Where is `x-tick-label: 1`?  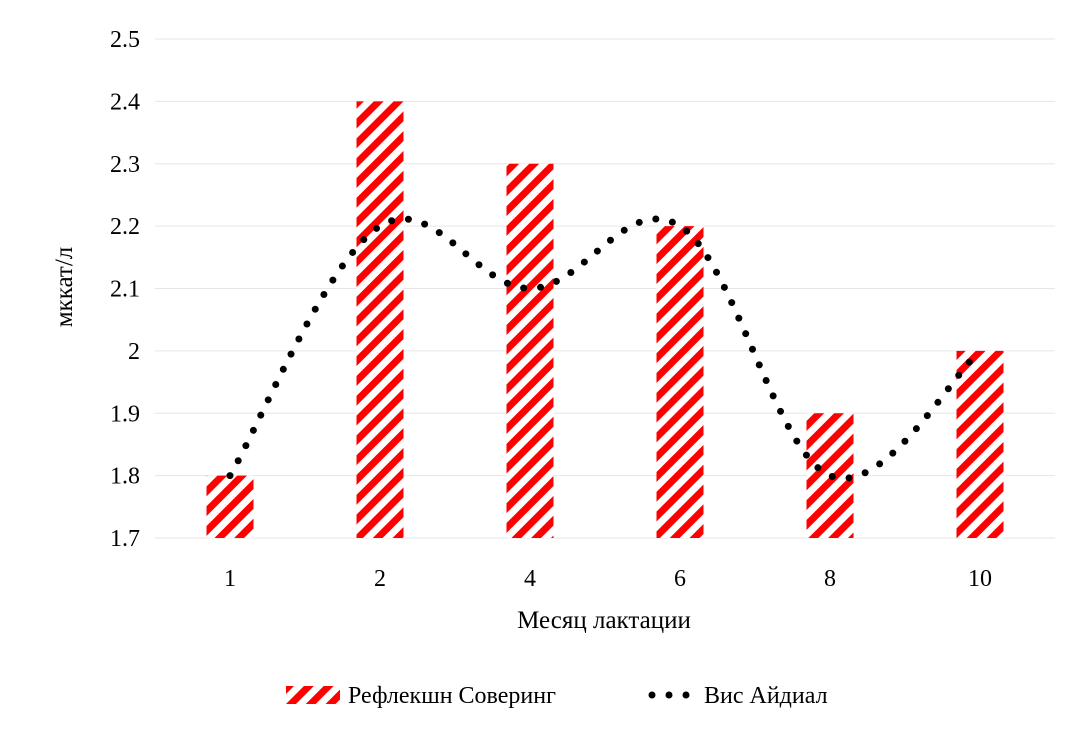
x-tick-label: 1 is located at coordinates (230, 579).